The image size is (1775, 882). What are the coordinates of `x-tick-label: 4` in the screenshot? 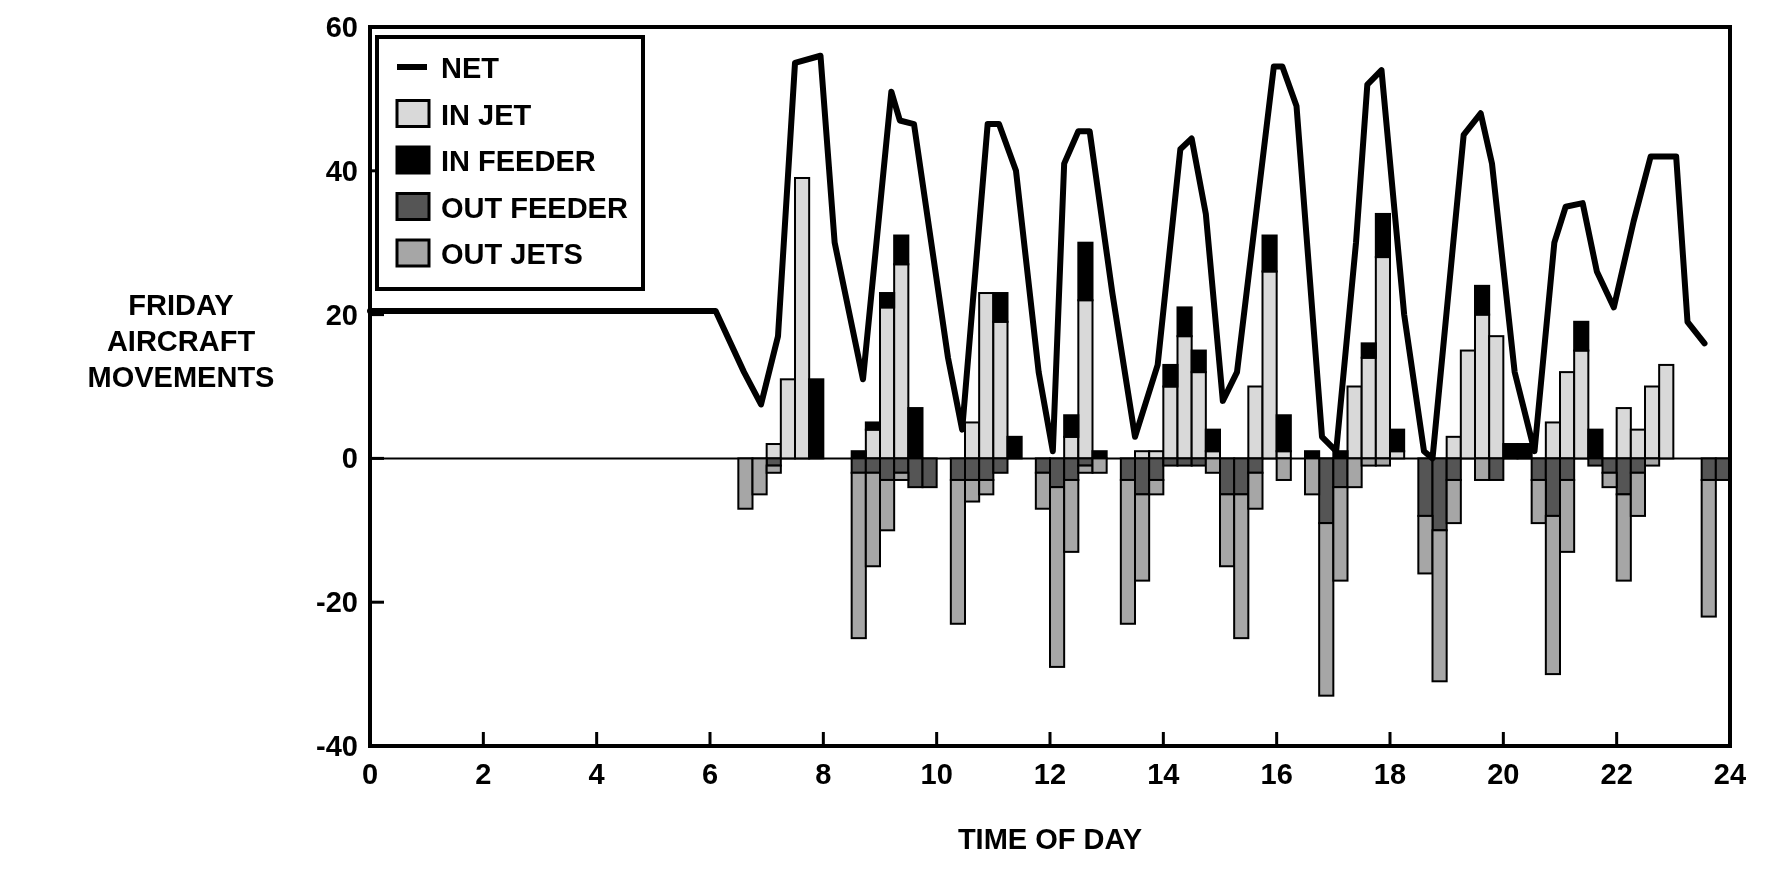 It's located at (596, 774).